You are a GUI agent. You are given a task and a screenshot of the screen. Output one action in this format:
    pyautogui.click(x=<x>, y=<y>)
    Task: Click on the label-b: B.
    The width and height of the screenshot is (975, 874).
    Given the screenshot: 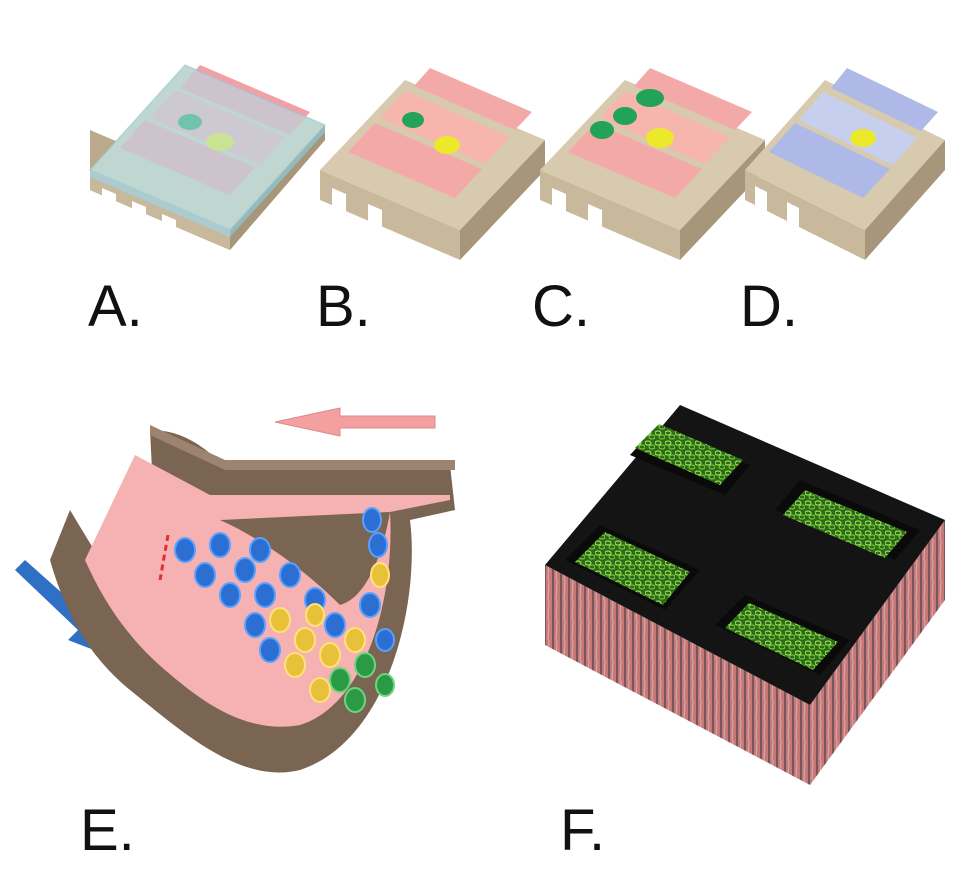 What is the action you would take?
    pyautogui.click(x=343, y=306)
    